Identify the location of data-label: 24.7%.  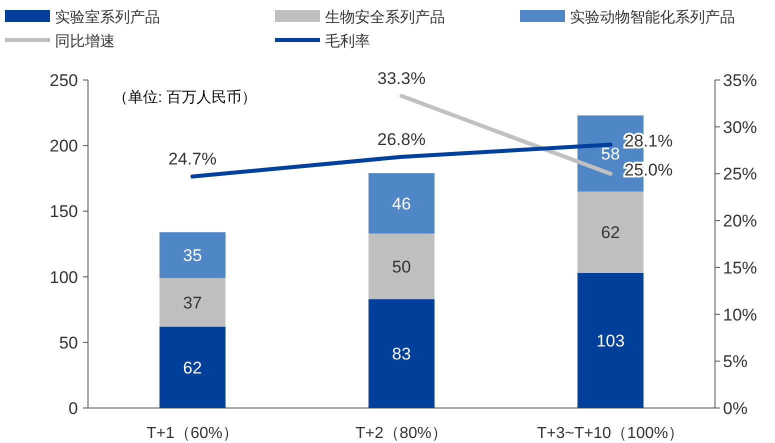
(192, 159).